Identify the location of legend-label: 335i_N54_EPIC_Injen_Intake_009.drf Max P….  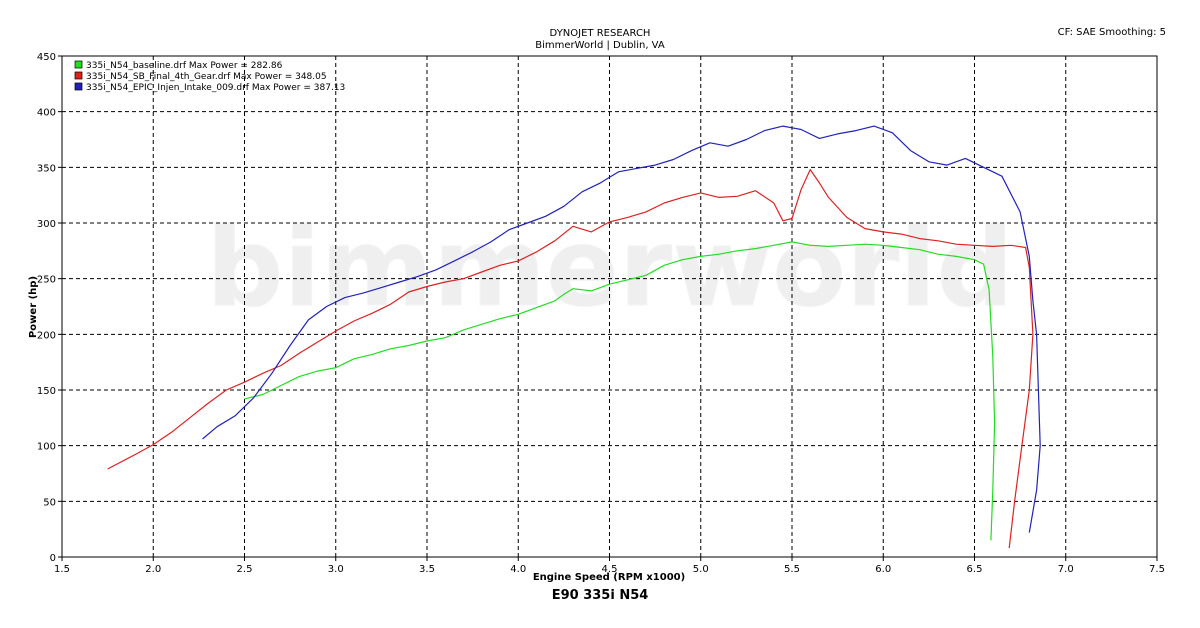
(215, 88).